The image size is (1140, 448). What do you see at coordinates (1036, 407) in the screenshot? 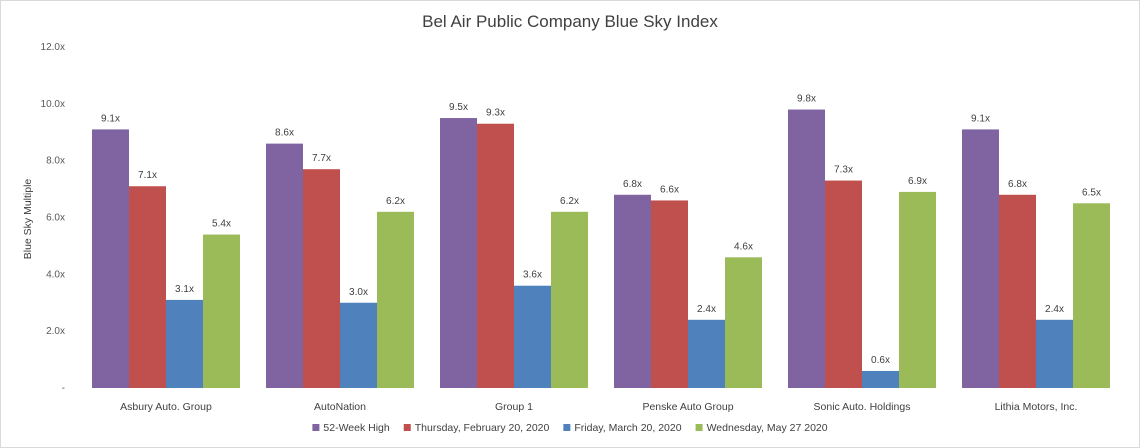
I see `category-label: Lithia Motors, Inc.` at bounding box center [1036, 407].